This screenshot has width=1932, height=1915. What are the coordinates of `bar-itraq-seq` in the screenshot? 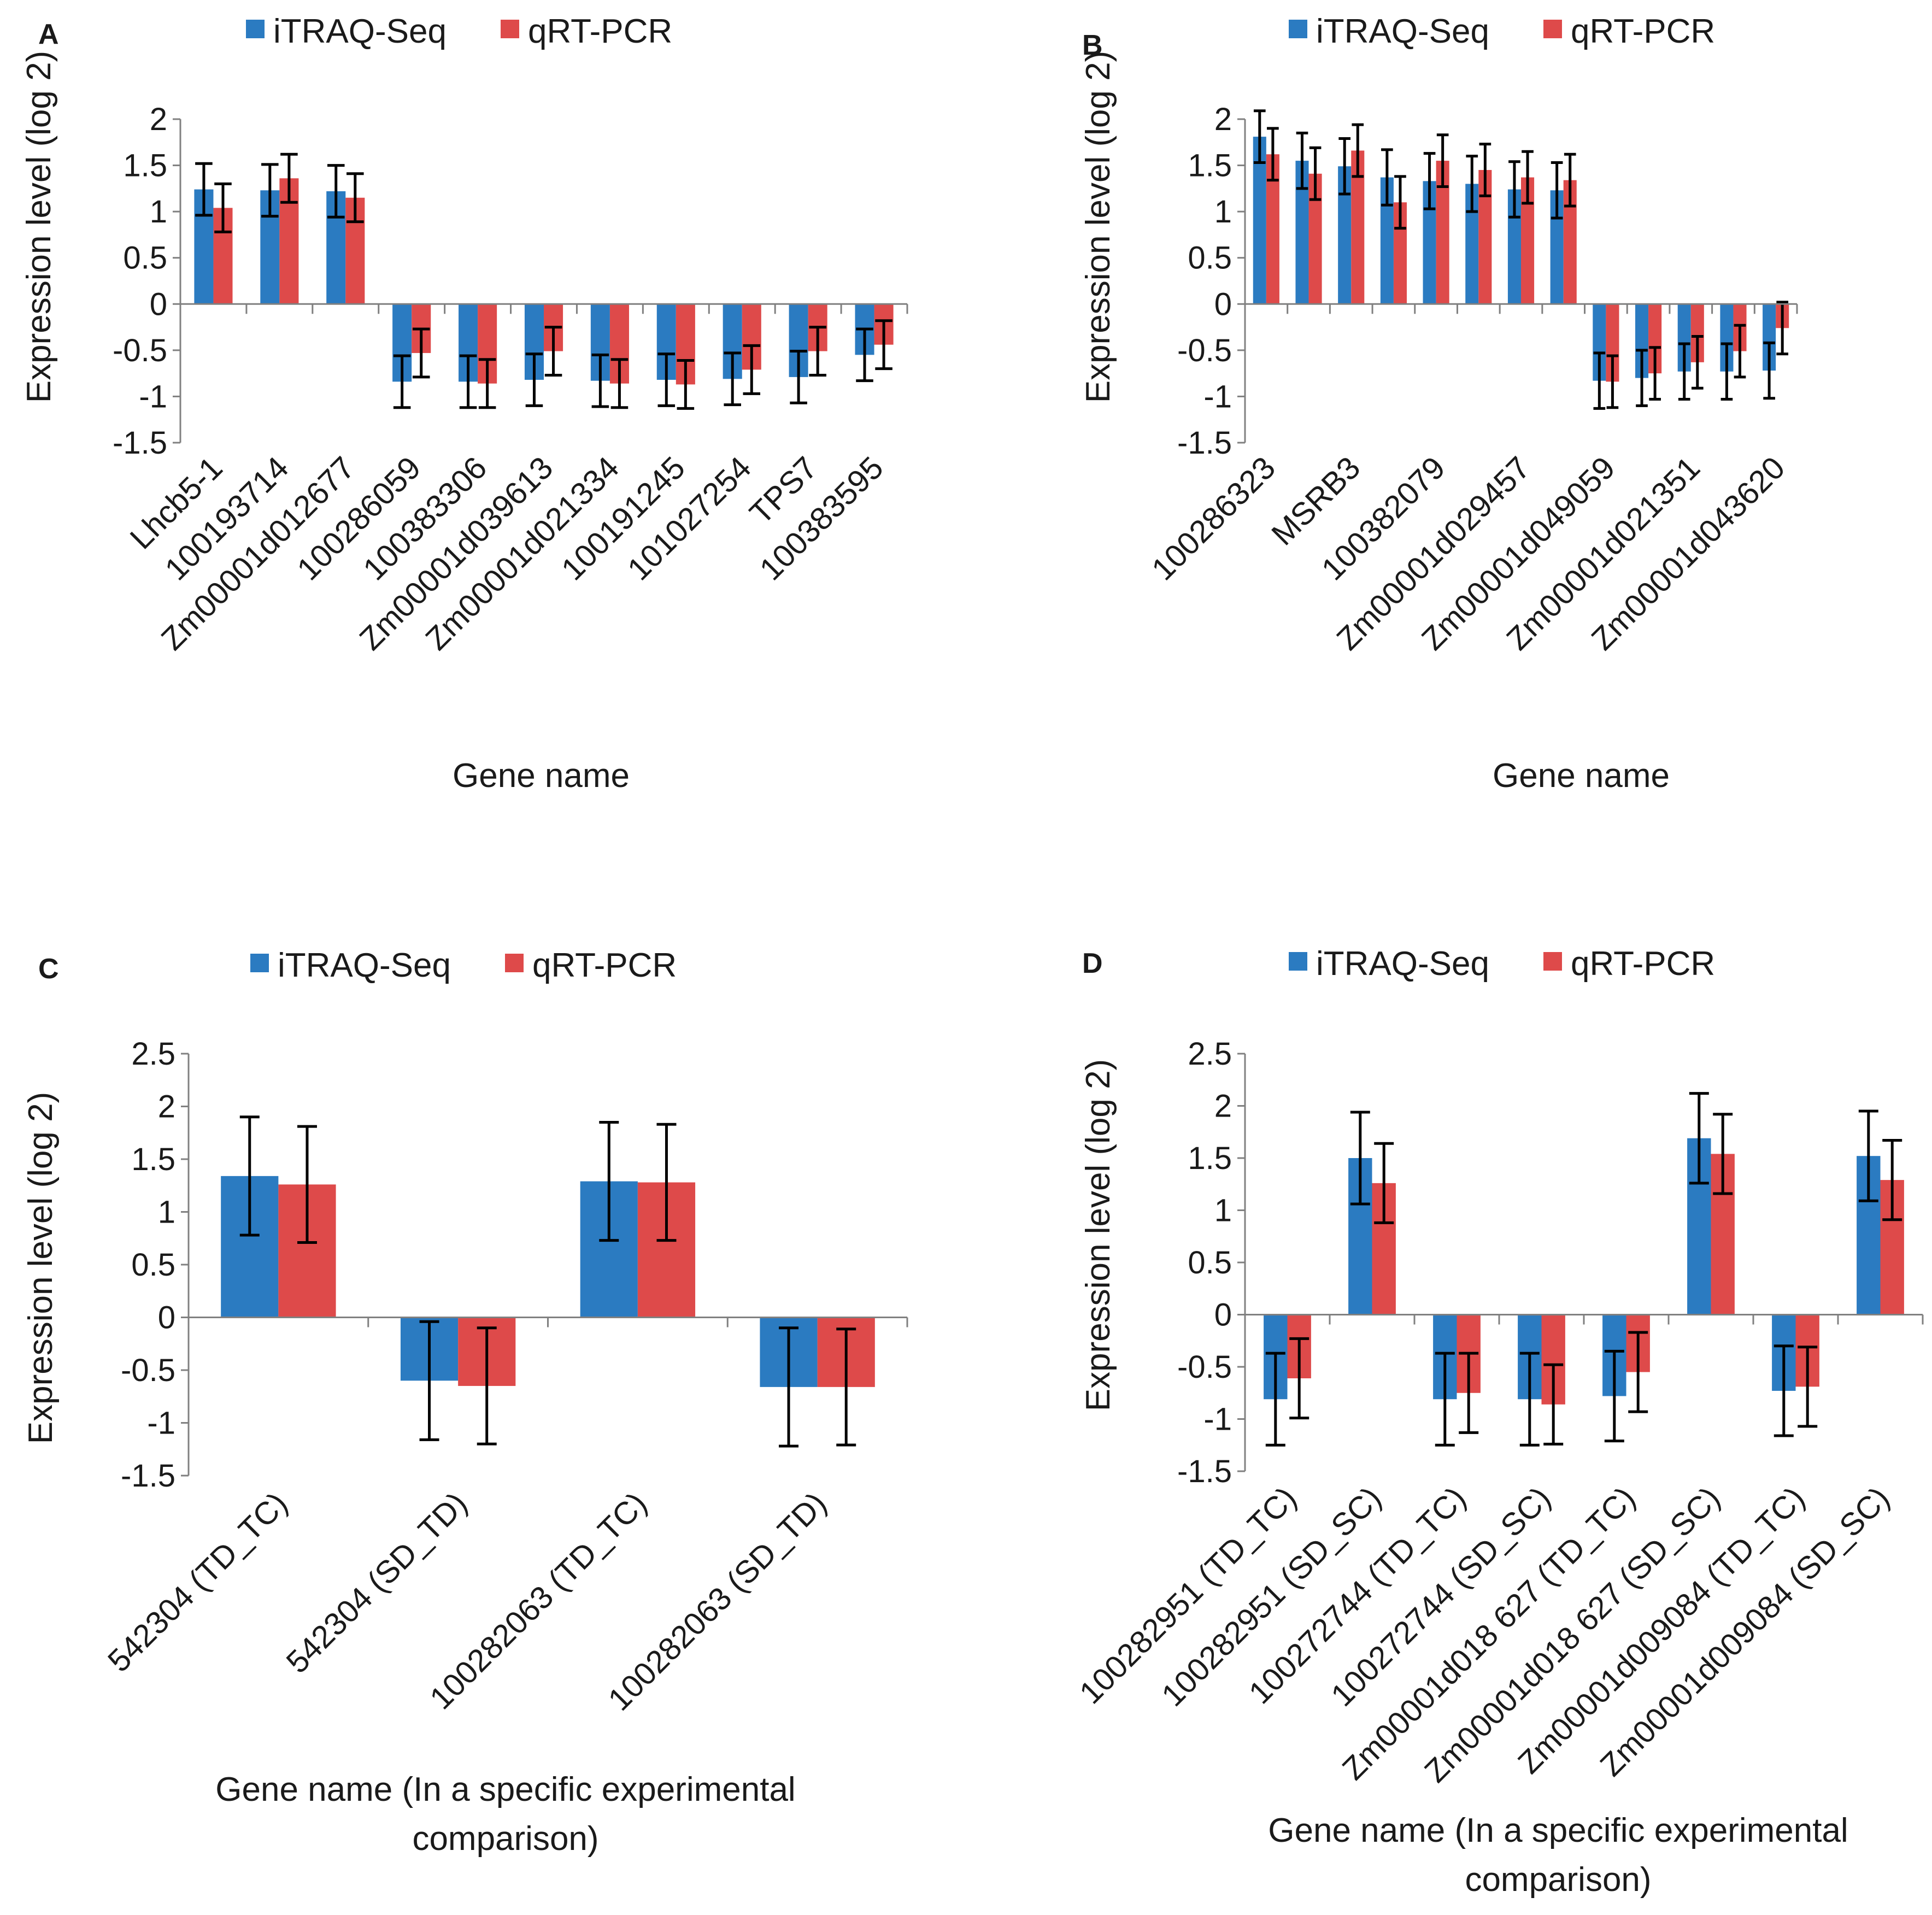 It's located at (1260, 220).